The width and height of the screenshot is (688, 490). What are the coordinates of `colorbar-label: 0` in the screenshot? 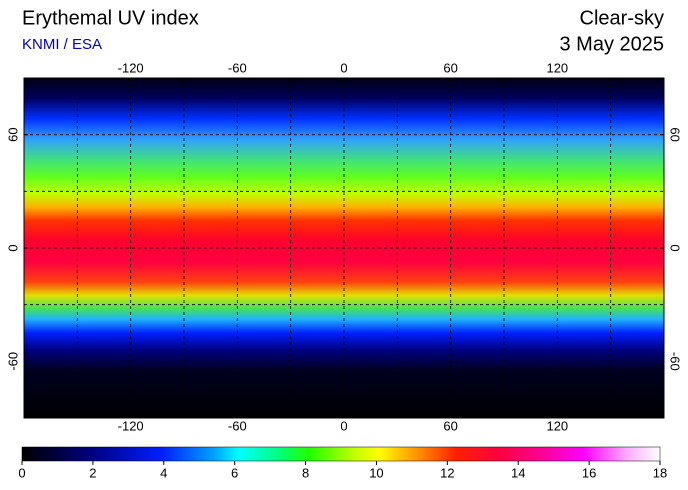 It's located at (21, 472).